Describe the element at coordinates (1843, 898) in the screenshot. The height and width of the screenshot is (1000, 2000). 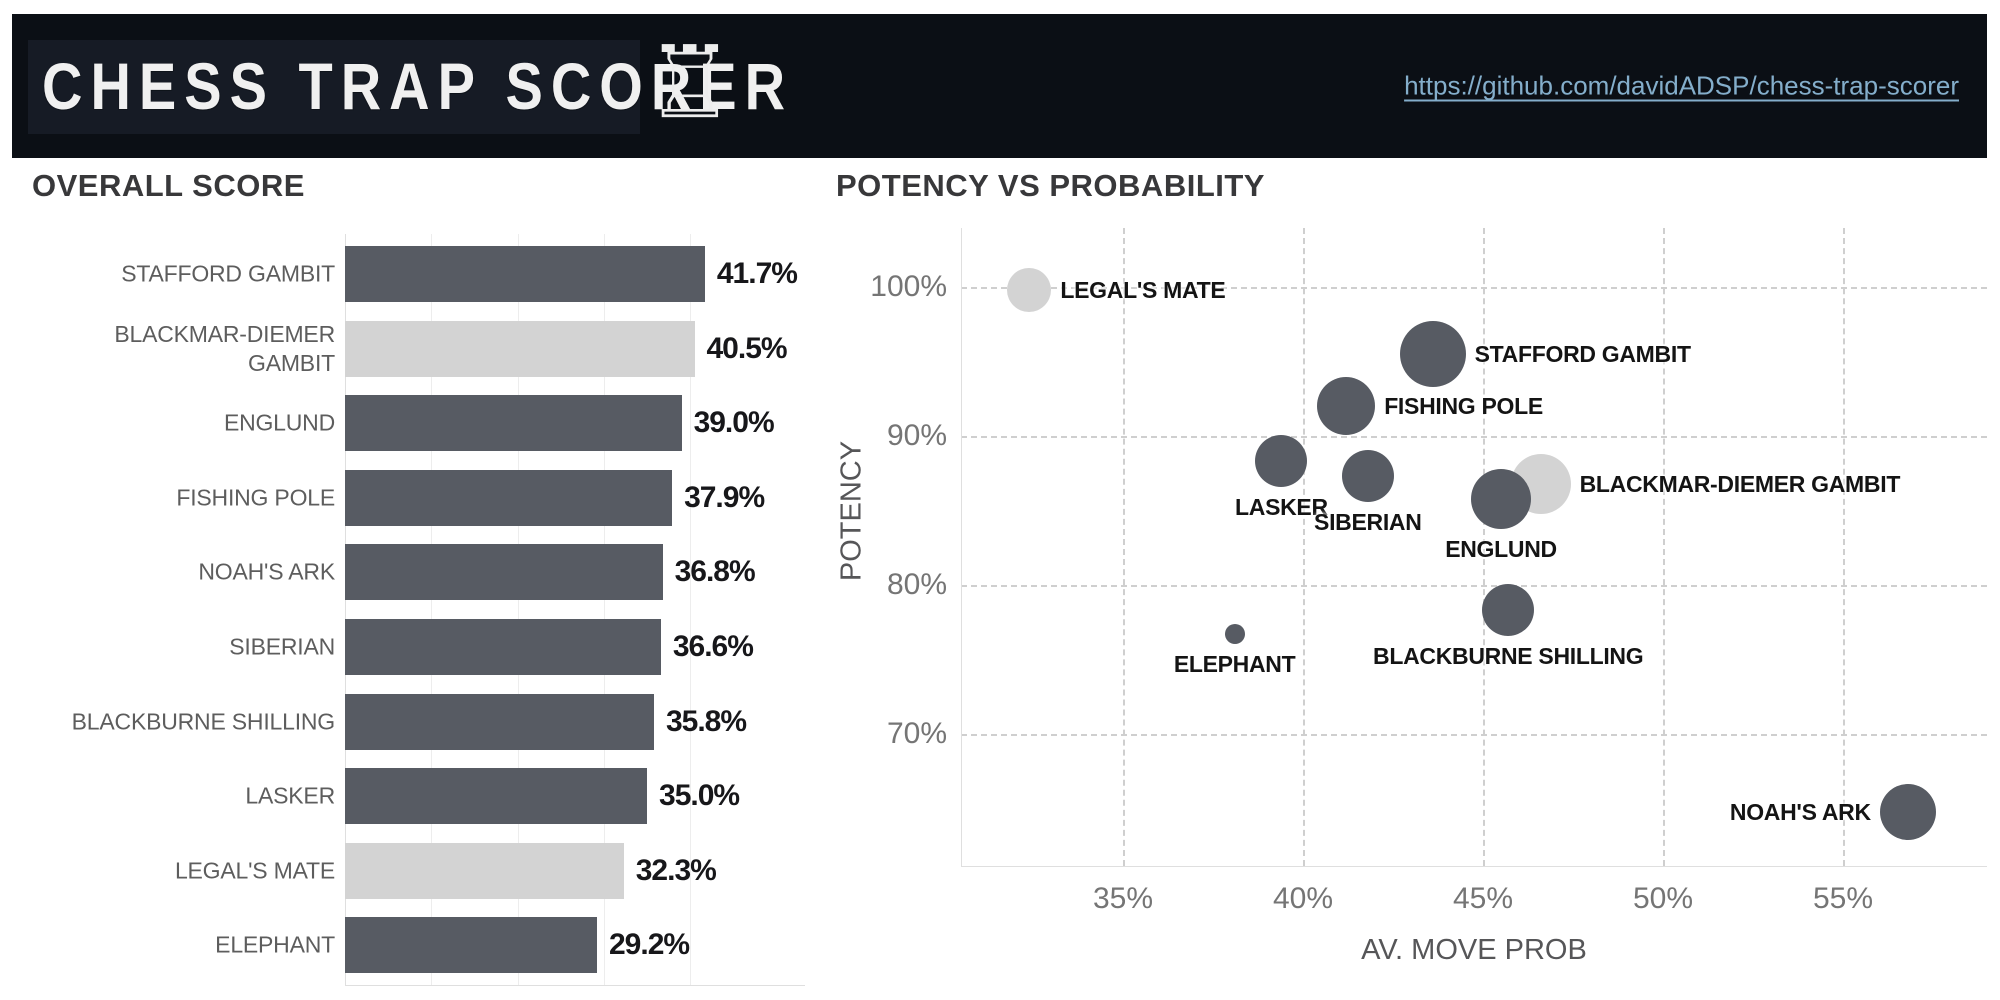
I see `x-tick-label: 55%` at that location.